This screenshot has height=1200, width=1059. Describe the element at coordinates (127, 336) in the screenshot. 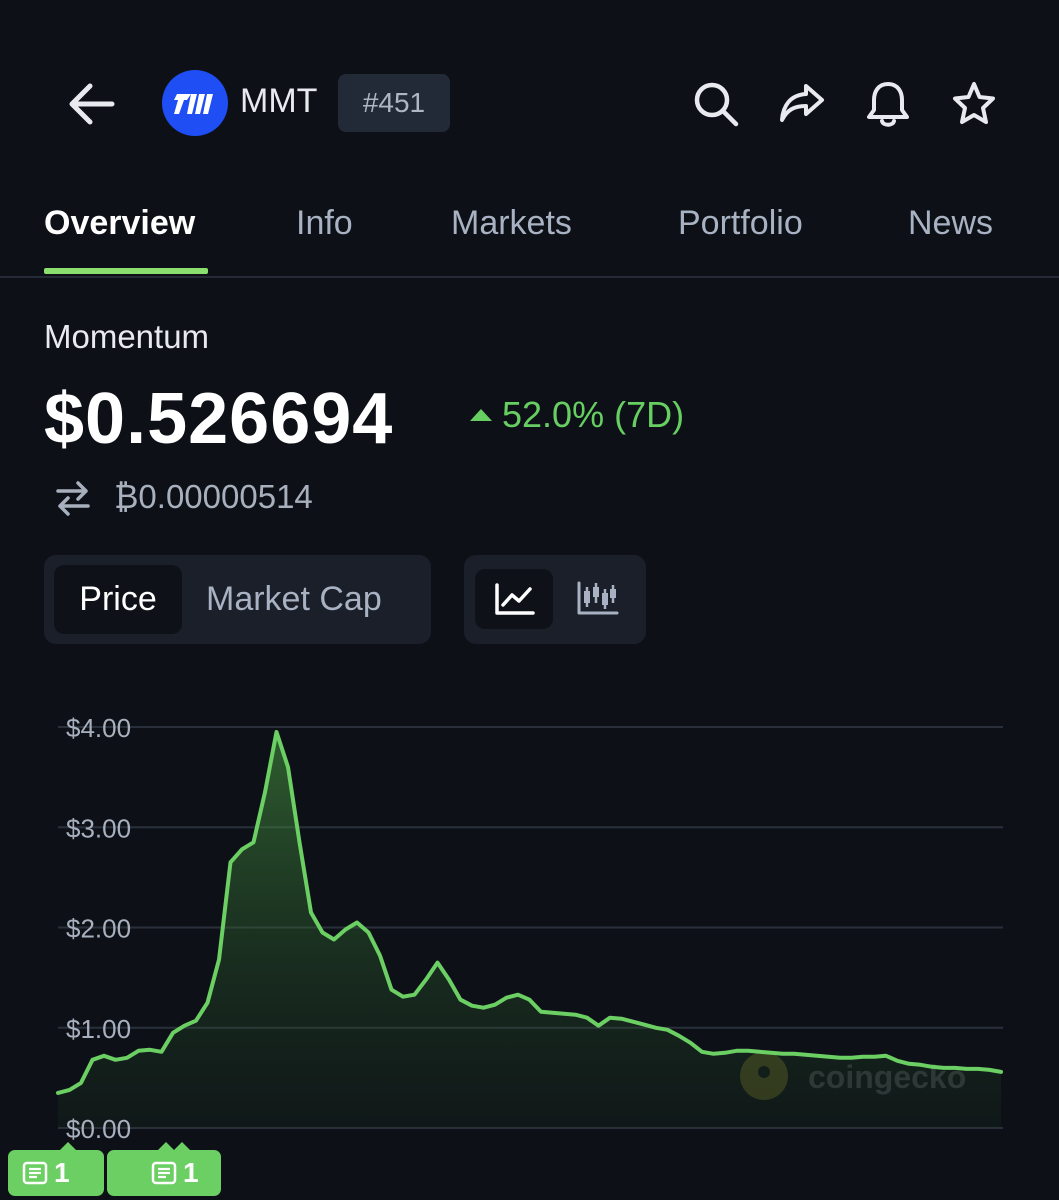

I see `coin-name: Momentum` at that location.